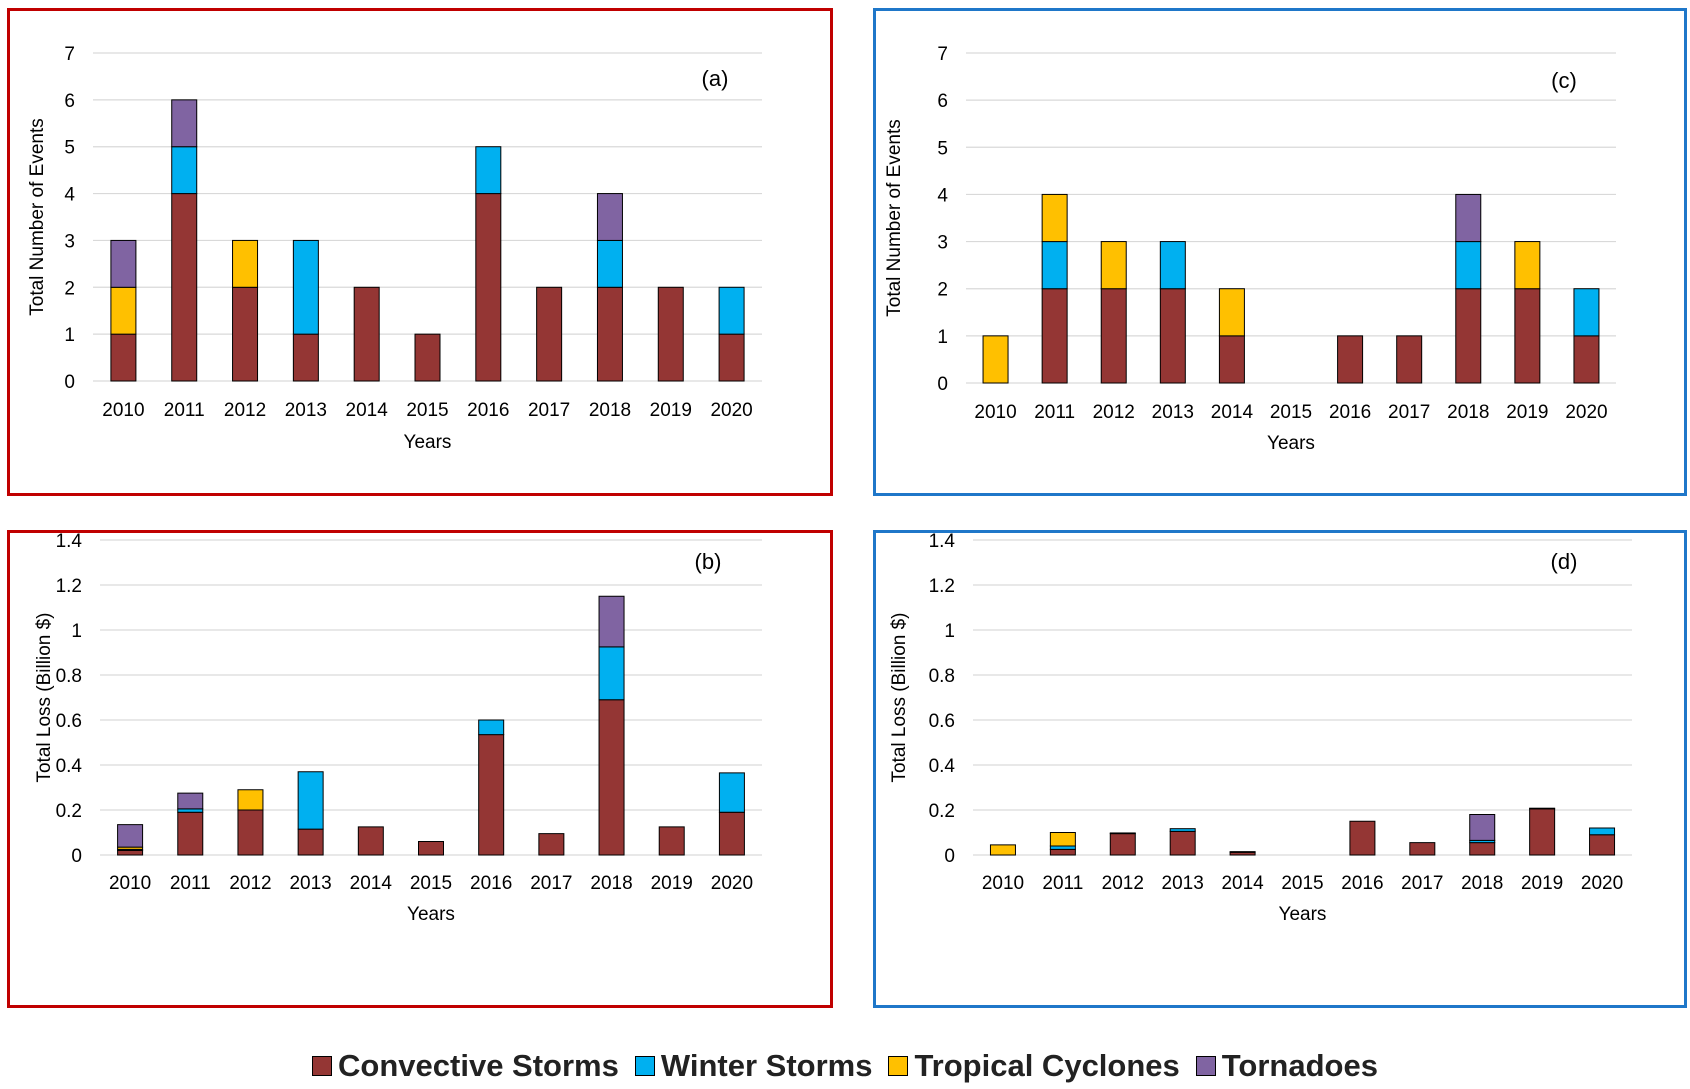 Image resolution: width=1690 pixels, height=1089 pixels. I want to click on legend-item-tornadoes: Tornadoes, so click(1286, 1066).